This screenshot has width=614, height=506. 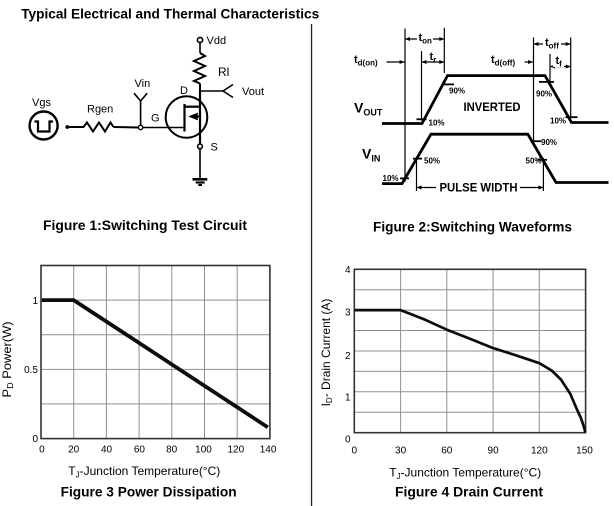 What do you see at coordinates (7, 360) in the screenshot?
I see `svg-text: PD Power(W)` at bounding box center [7, 360].